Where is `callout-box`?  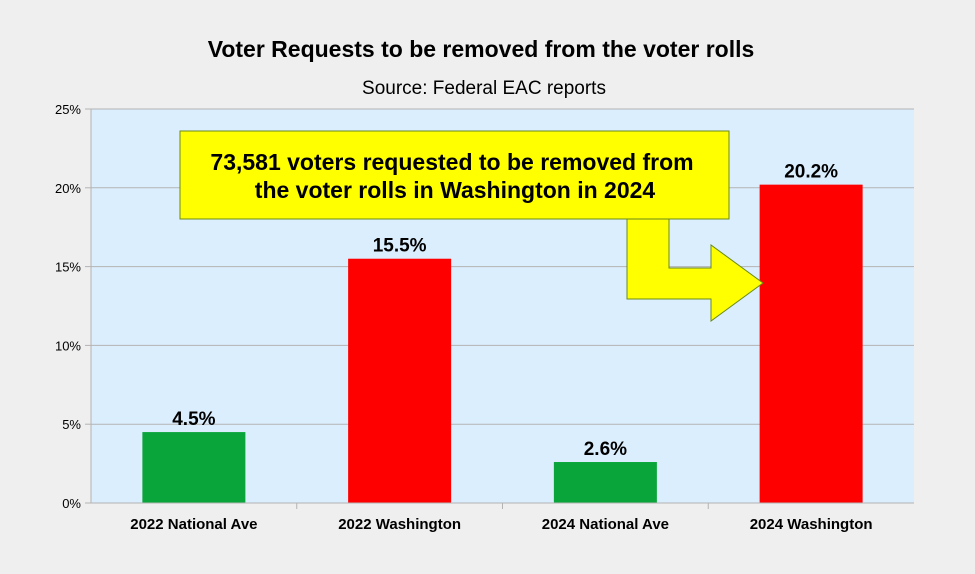
callout-box is located at coordinates (454, 175).